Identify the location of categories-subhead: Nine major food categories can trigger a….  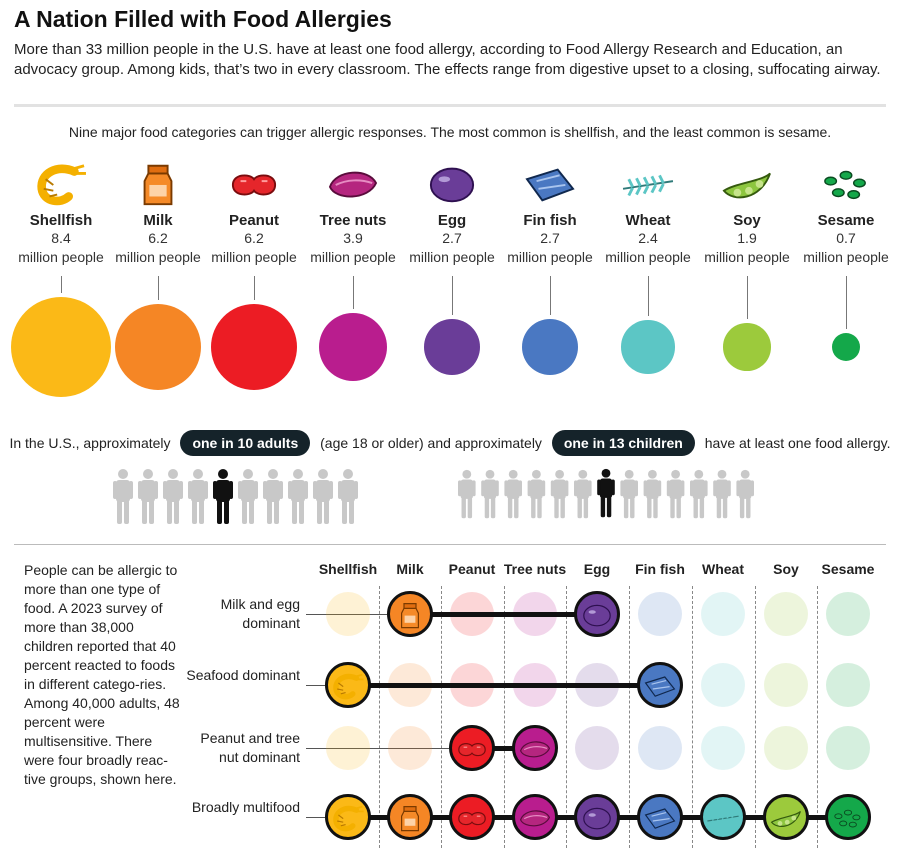
(450, 132).